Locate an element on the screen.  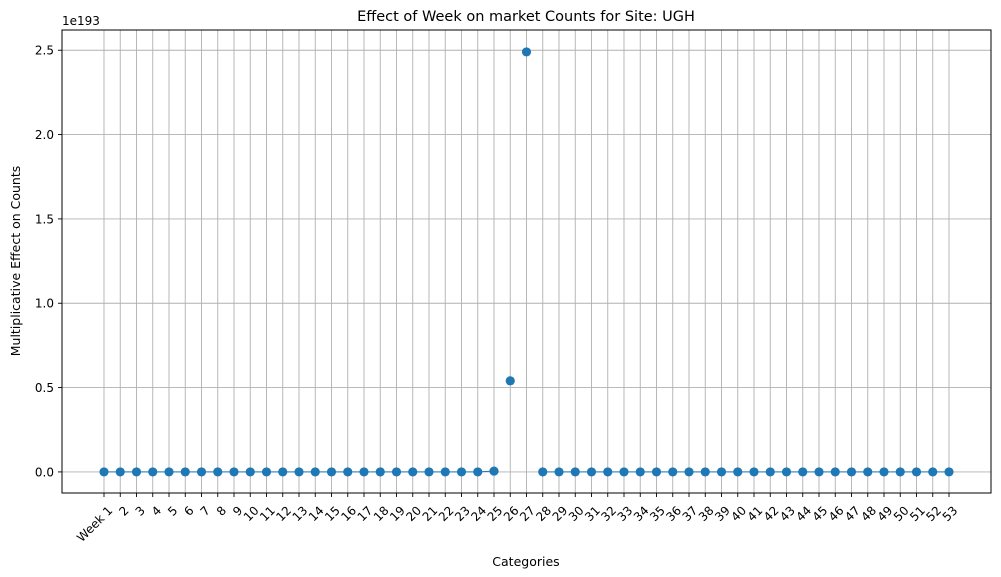
y-offset-label: 1e193 is located at coordinates (81, 21).